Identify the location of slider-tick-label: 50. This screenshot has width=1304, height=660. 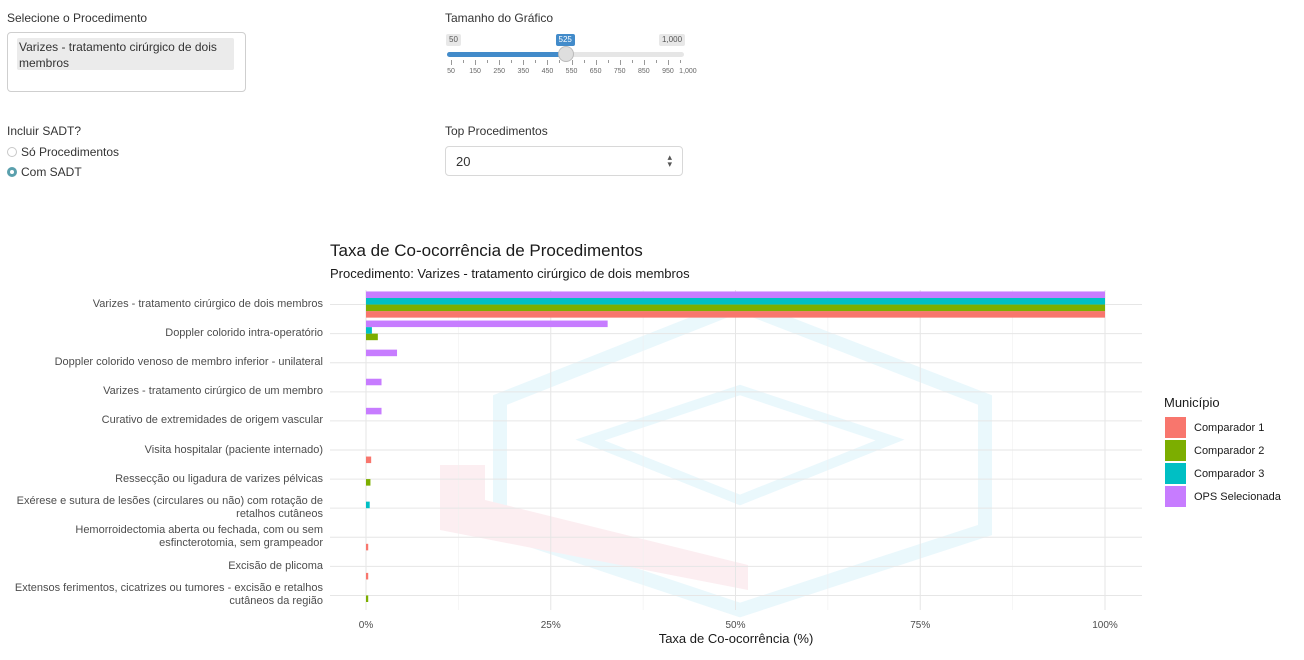
(451, 71).